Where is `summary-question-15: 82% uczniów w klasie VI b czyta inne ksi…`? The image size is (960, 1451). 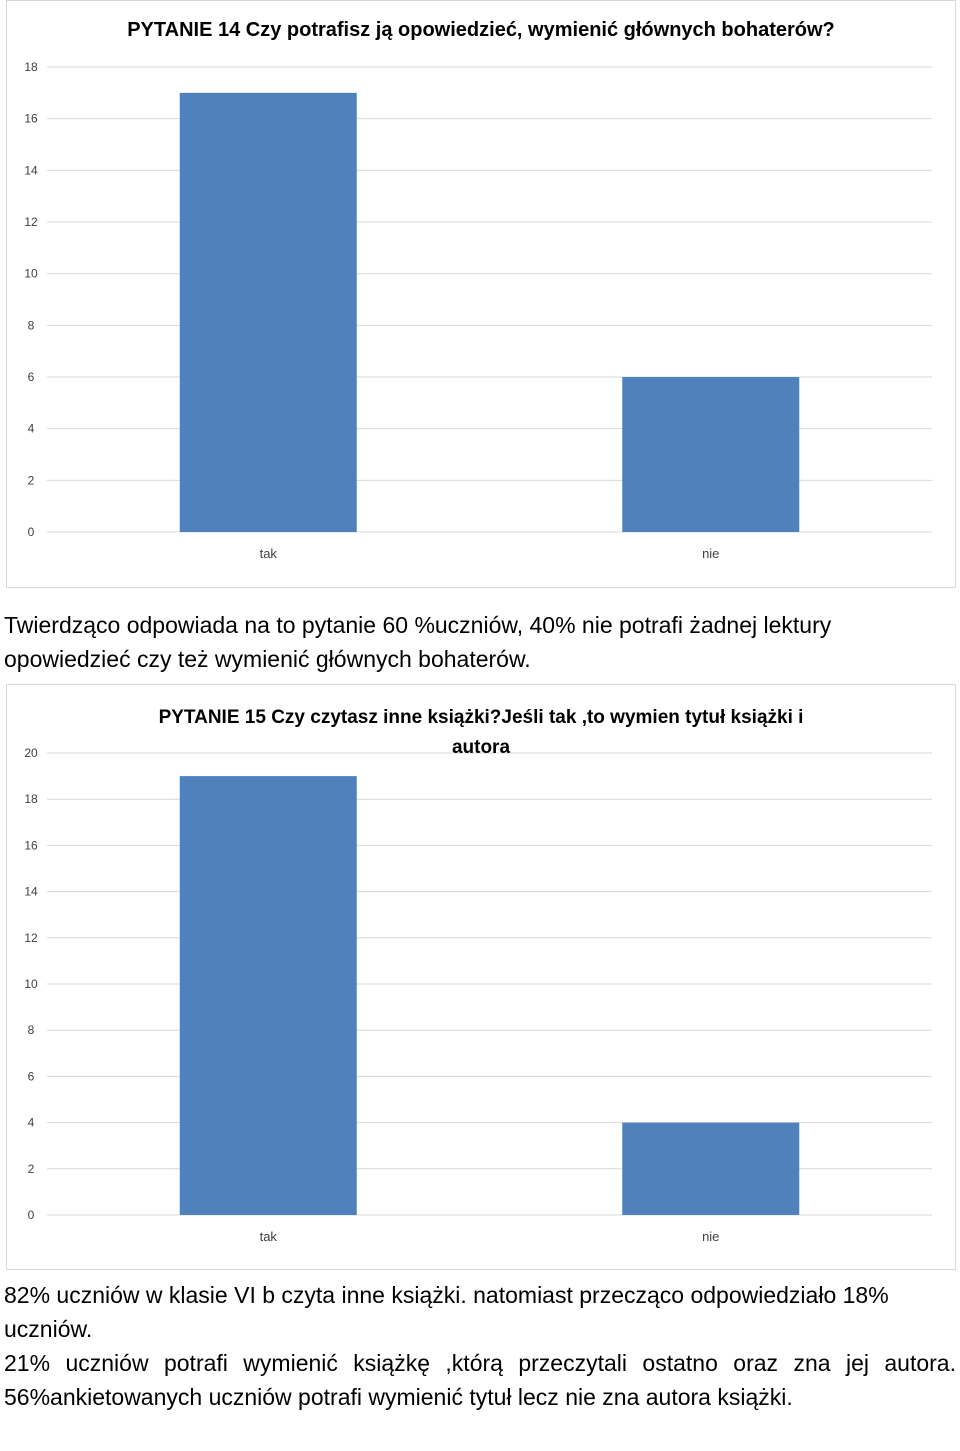 summary-question-15: 82% uczniów w klasie VI b czyta inne ksi… is located at coordinates (446, 1312).